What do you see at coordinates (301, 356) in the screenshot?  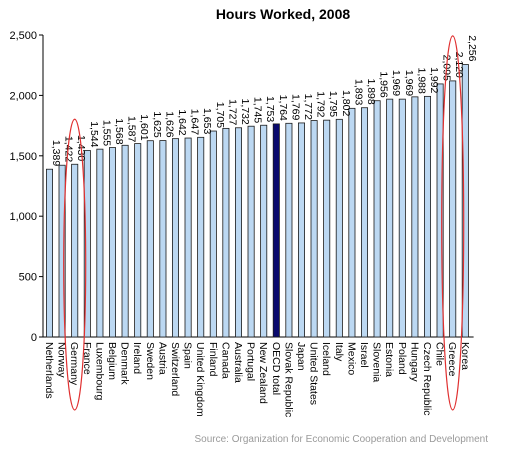 I see `x-tick-label: Japan` at bounding box center [301, 356].